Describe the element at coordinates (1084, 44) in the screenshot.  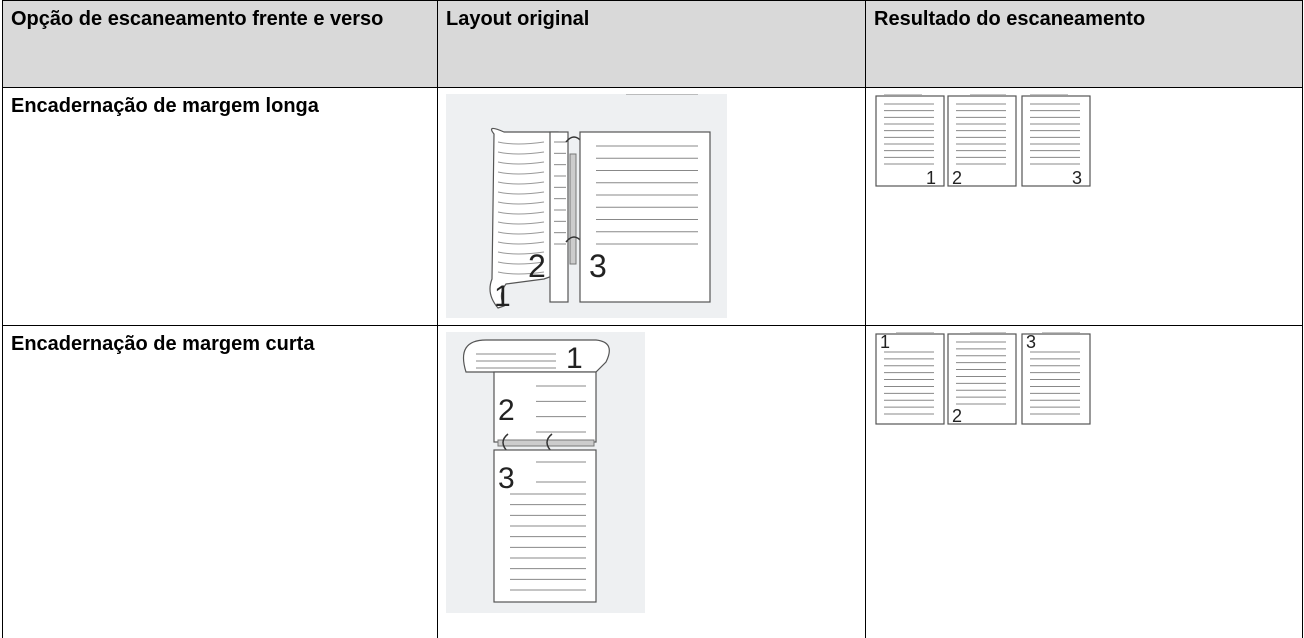
I see `header-cell: Resultado do escaneamento` at that location.